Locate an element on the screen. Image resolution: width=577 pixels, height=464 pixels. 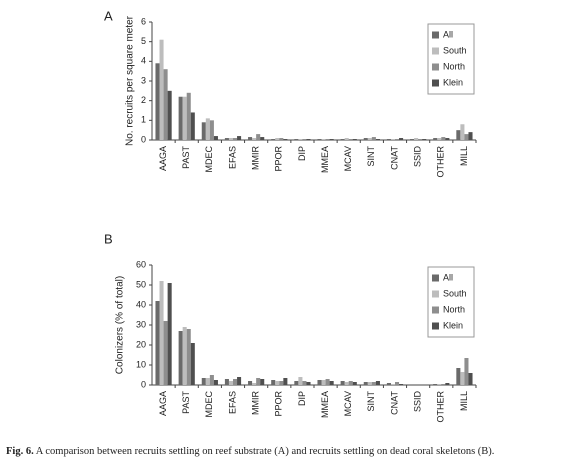
x-tick-label: SSID is located at coordinates (418, 157).